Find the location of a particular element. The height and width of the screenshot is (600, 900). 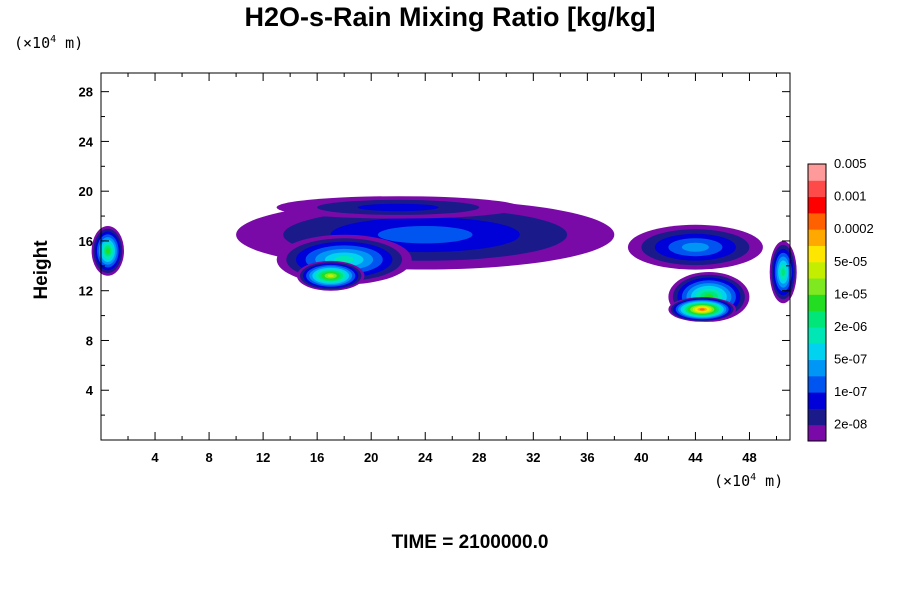

x-unit-label: (×104 m) is located at coordinates (748, 481).